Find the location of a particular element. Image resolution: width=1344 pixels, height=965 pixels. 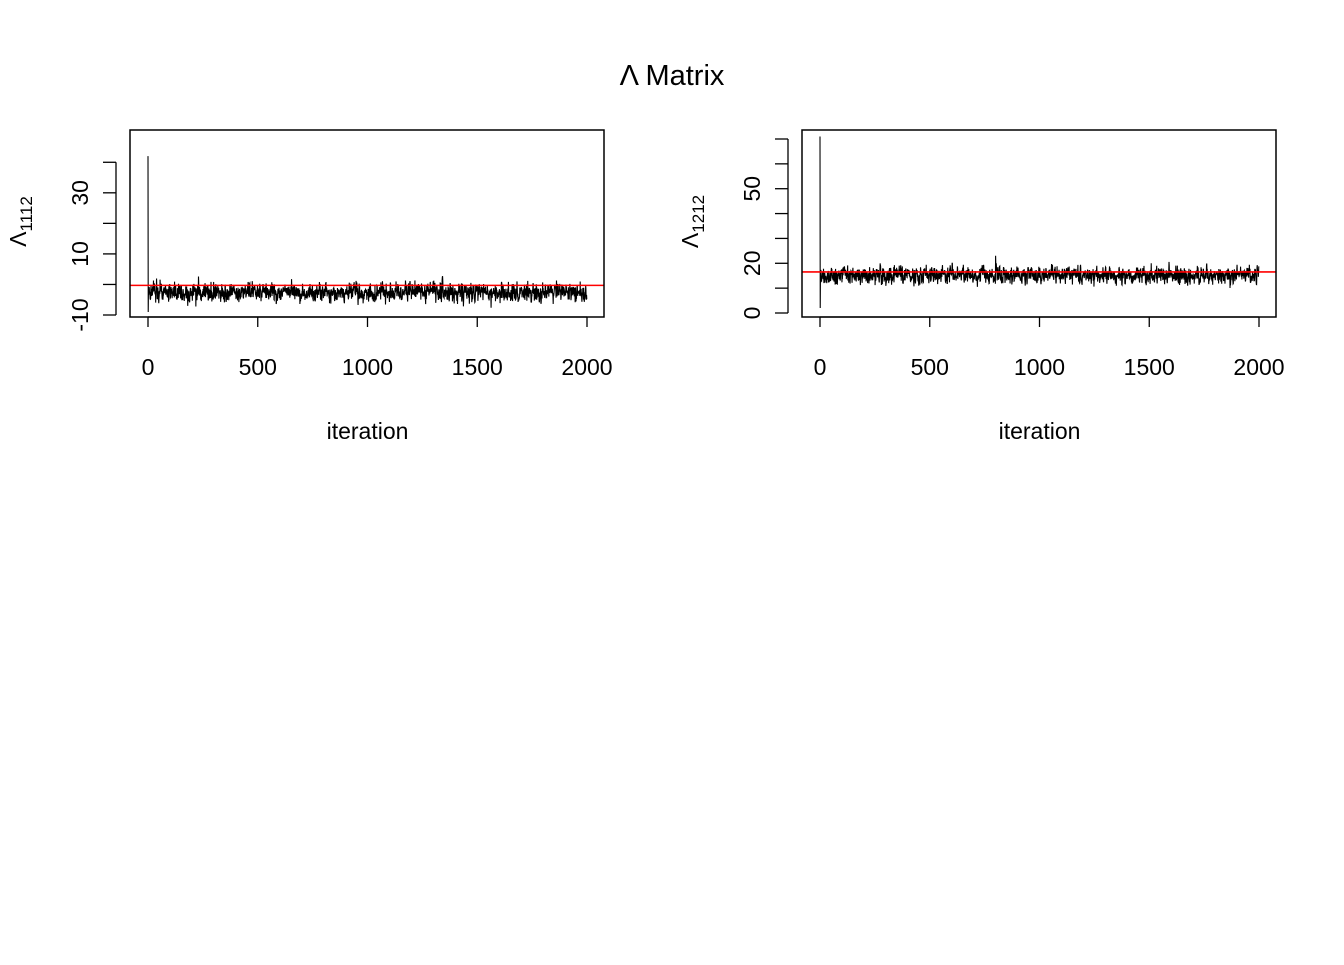

y-axis-label: Λ1212 is located at coordinates (692, 221).